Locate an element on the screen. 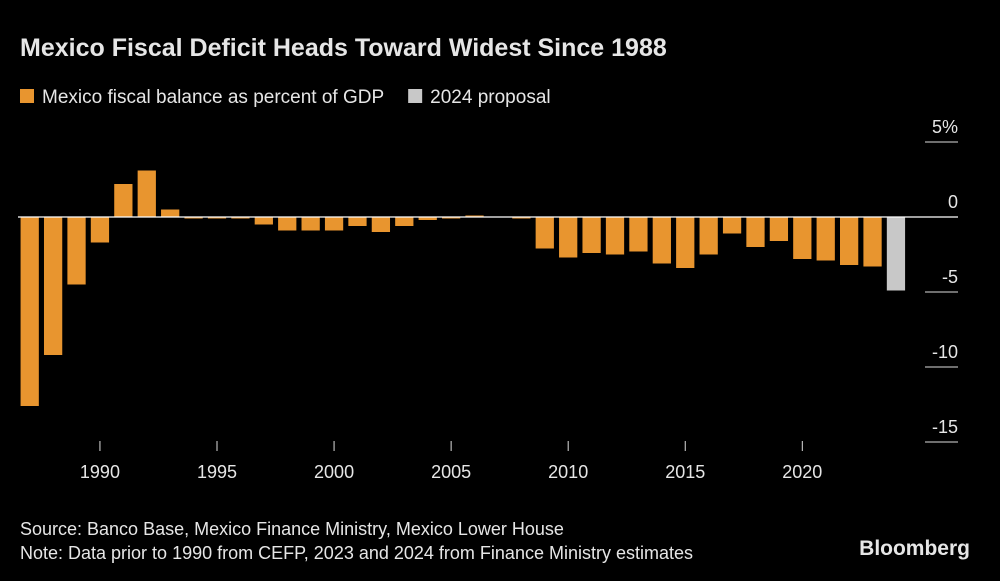  brand: Bloomberg is located at coordinates (914, 548).